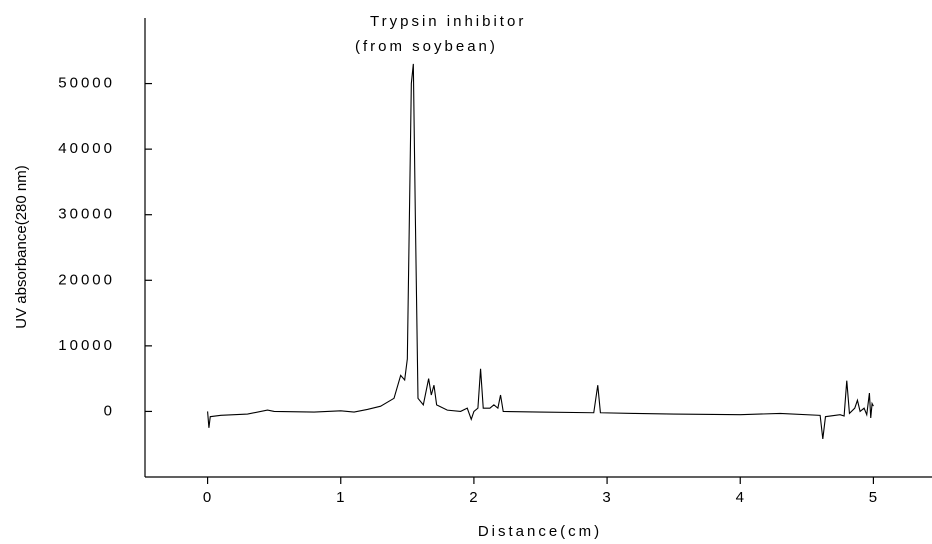 The image size is (932, 544). Describe the element at coordinates (86, 214) in the screenshot. I see `y-tick-label: 30000` at that location.